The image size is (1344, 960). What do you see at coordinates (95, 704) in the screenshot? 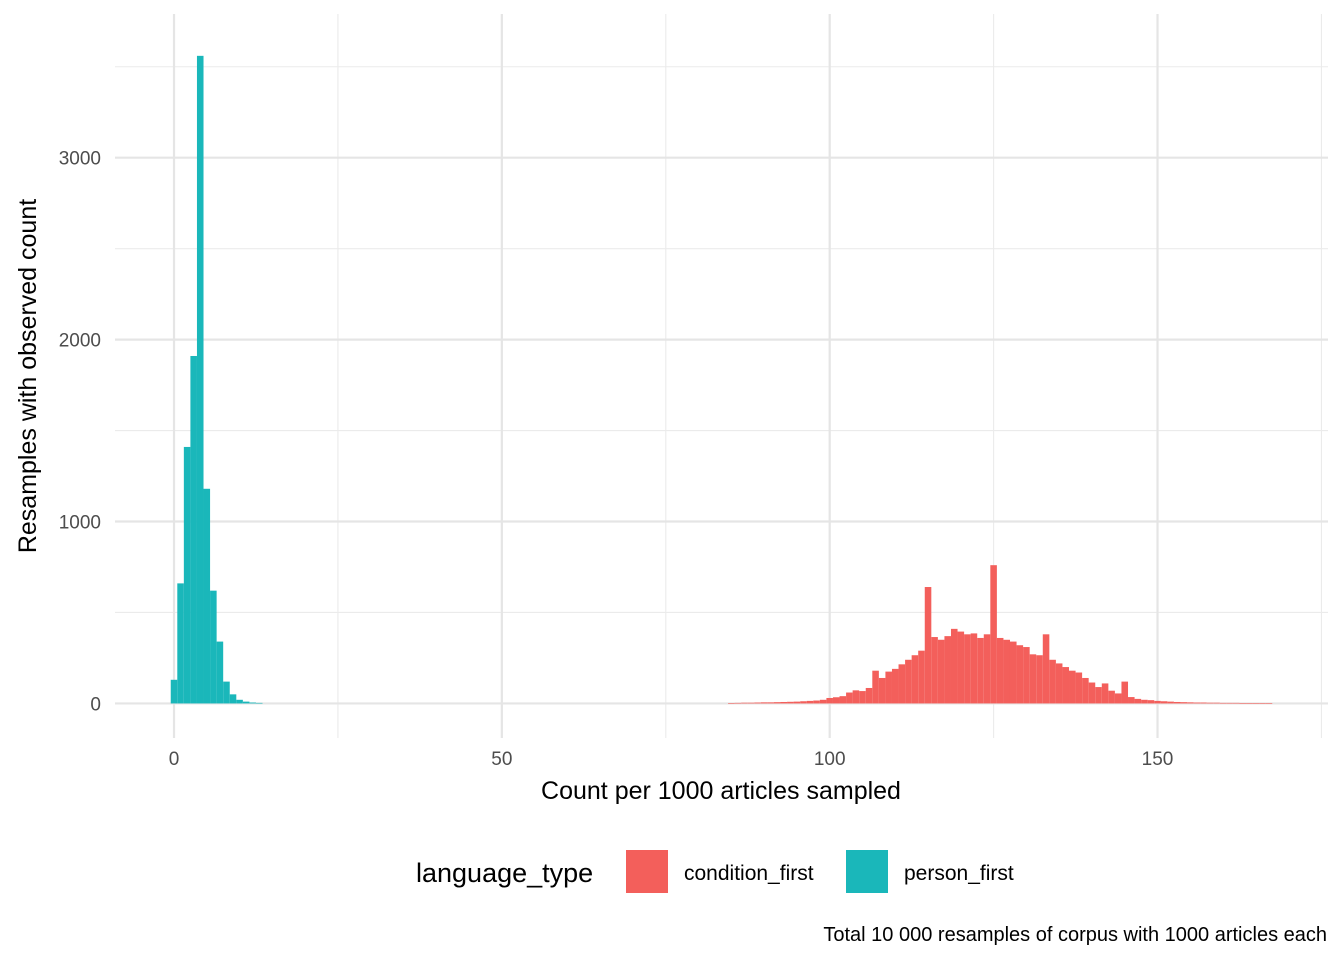
I see `y-tick-label: 0` at bounding box center [95, 704].